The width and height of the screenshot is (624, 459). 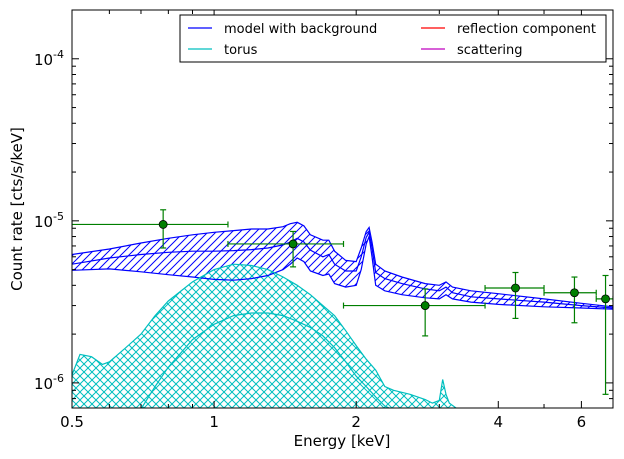 I want to click on x-tick-label: 4, so click(x=499, y=422).